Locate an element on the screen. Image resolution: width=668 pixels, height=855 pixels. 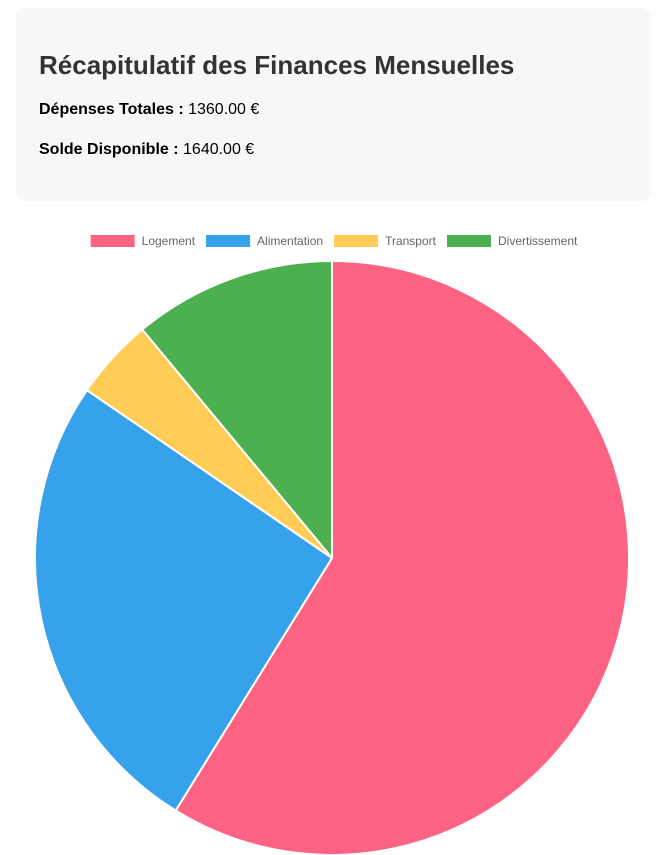
summary-title: Récapitulatif des Finances Mensuelles is located at coordinates (277, 65).